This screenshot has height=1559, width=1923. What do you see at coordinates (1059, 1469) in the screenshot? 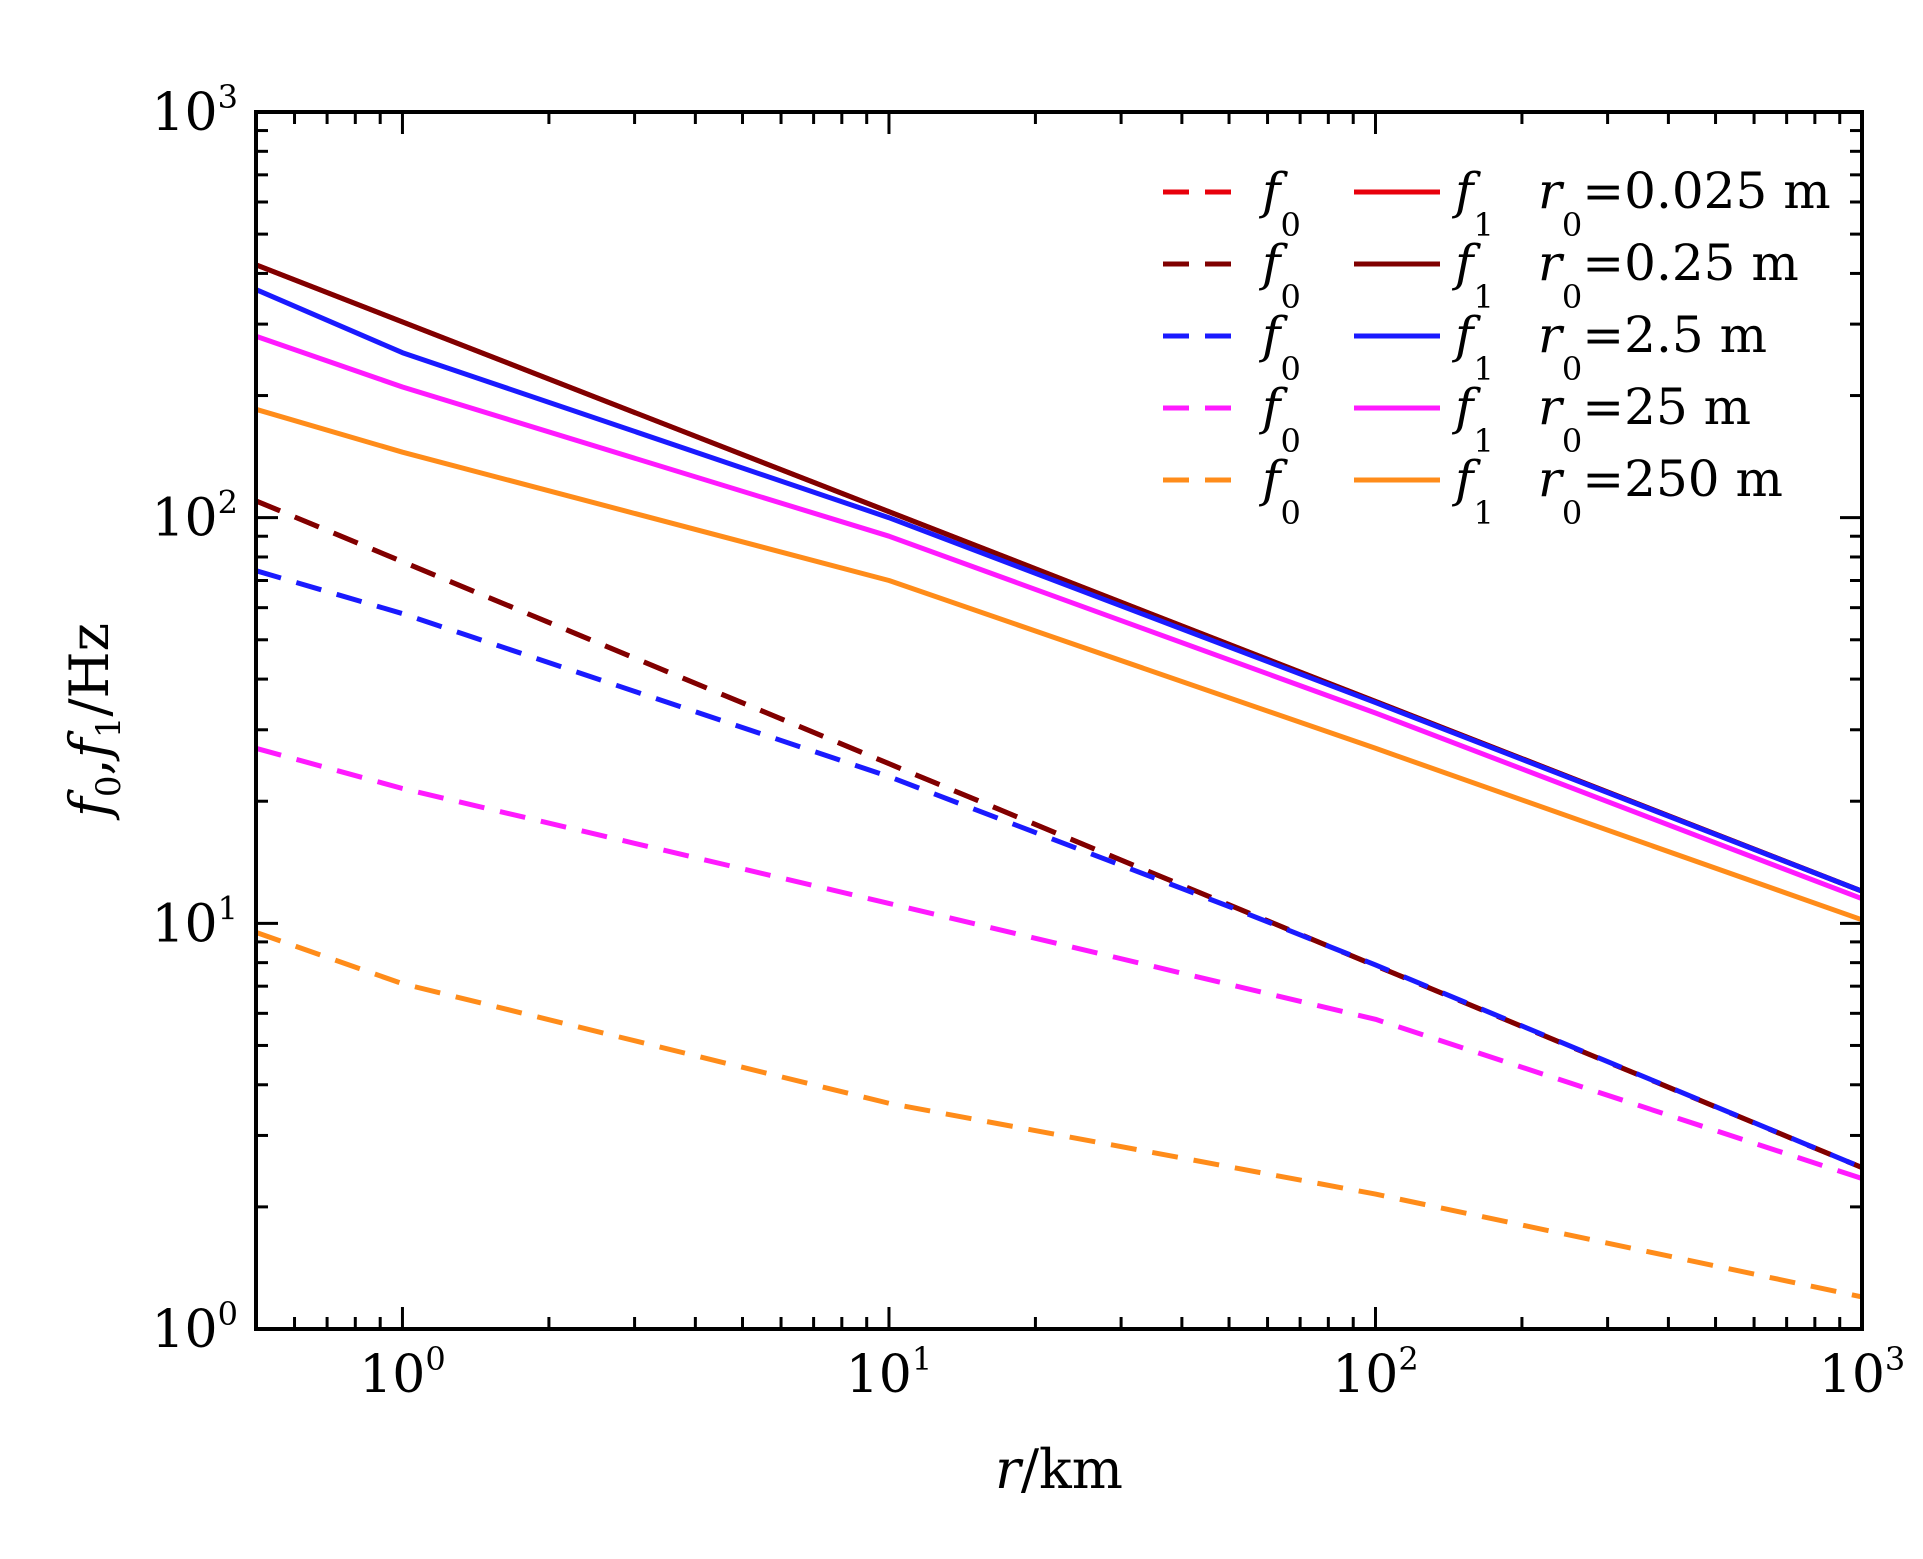
I see `x-axis-label: r/km` at bounding box center [1059, 1469].